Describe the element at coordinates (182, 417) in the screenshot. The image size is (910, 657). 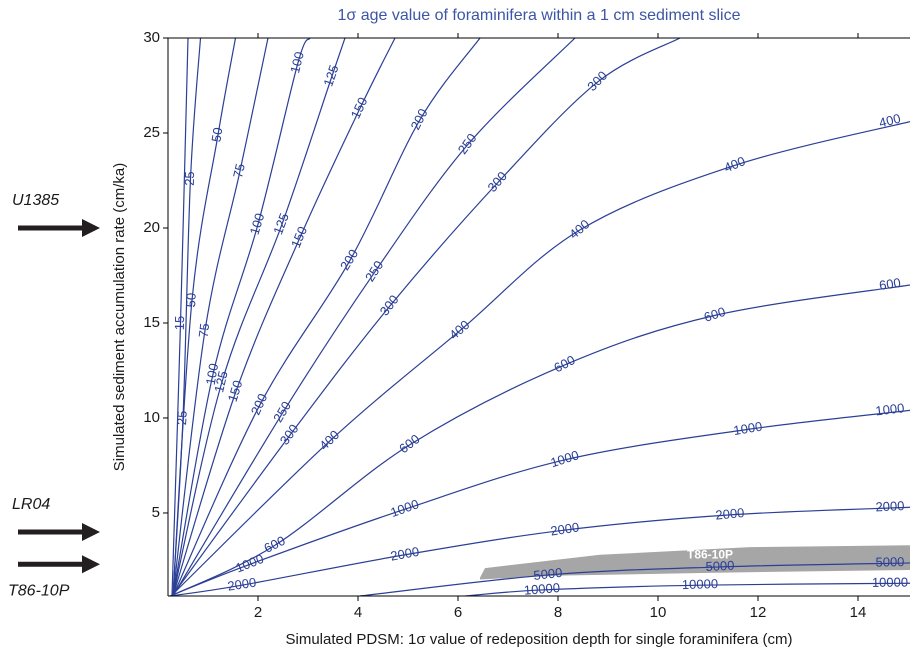
I see `contour-label: 25` at that location.